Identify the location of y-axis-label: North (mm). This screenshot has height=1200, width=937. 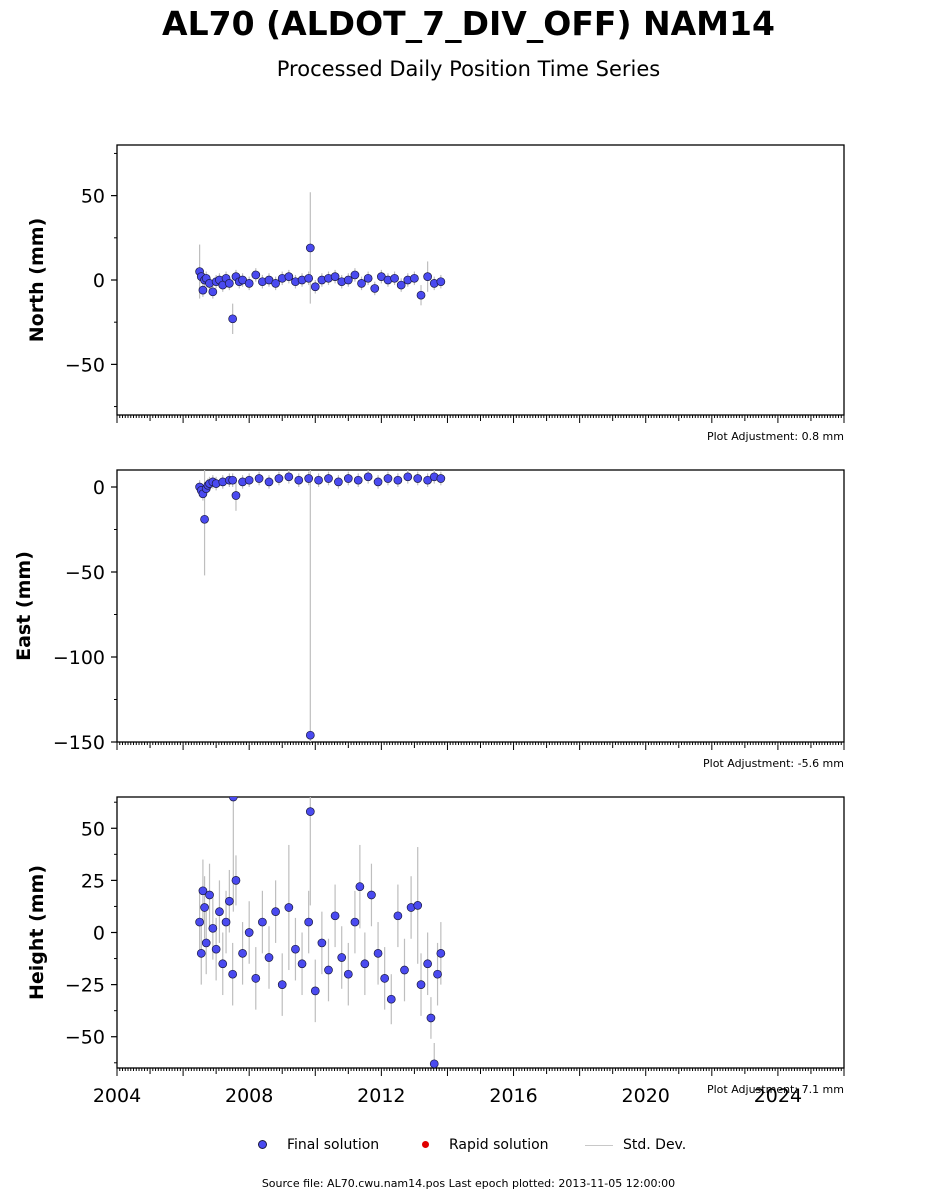
(37, 280).